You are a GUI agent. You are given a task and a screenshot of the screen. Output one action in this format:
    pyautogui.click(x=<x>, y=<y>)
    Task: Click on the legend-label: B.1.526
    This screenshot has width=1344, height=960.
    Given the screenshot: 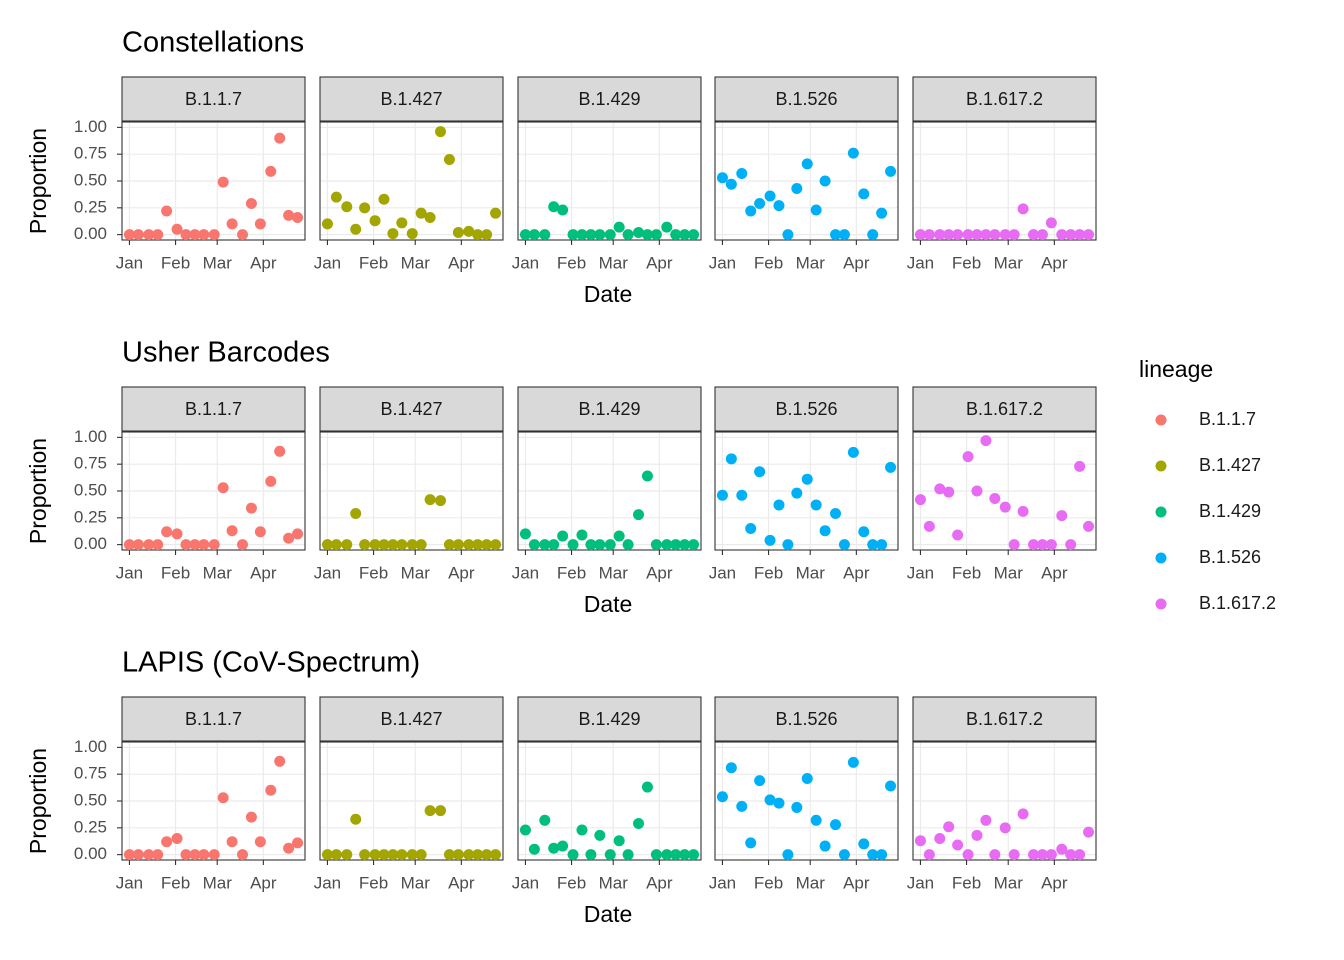 What is the action you would take?
    pyautogui.click(x=1230, y=557)
    